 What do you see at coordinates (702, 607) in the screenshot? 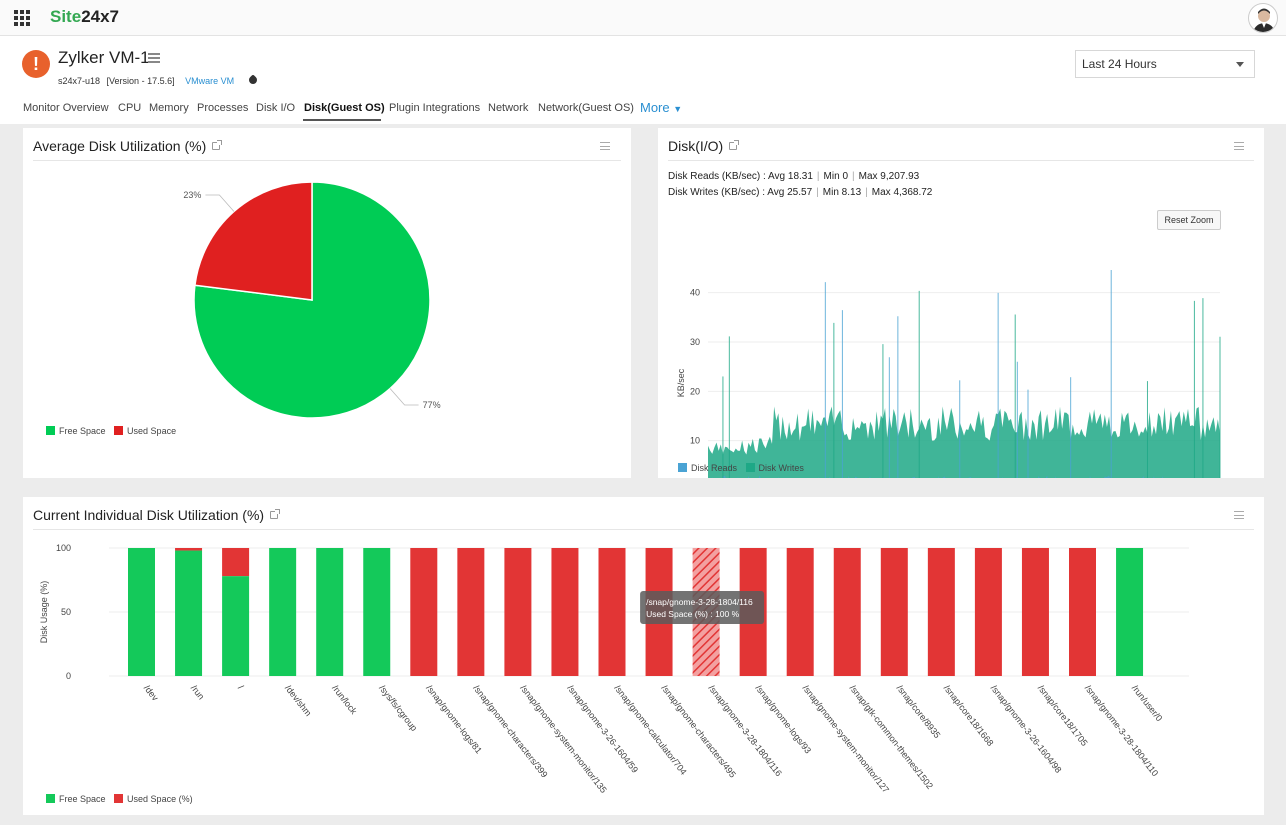
I see `tooltip-background` at bounding box center [702, 607].